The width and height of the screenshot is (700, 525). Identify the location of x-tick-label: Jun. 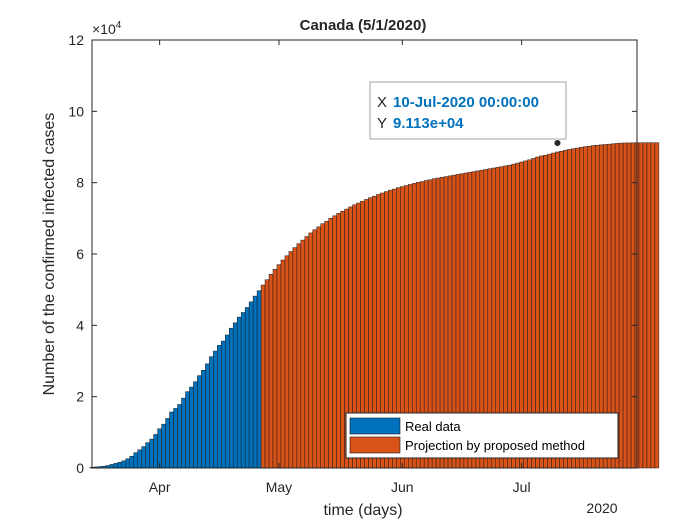
(402, 487).